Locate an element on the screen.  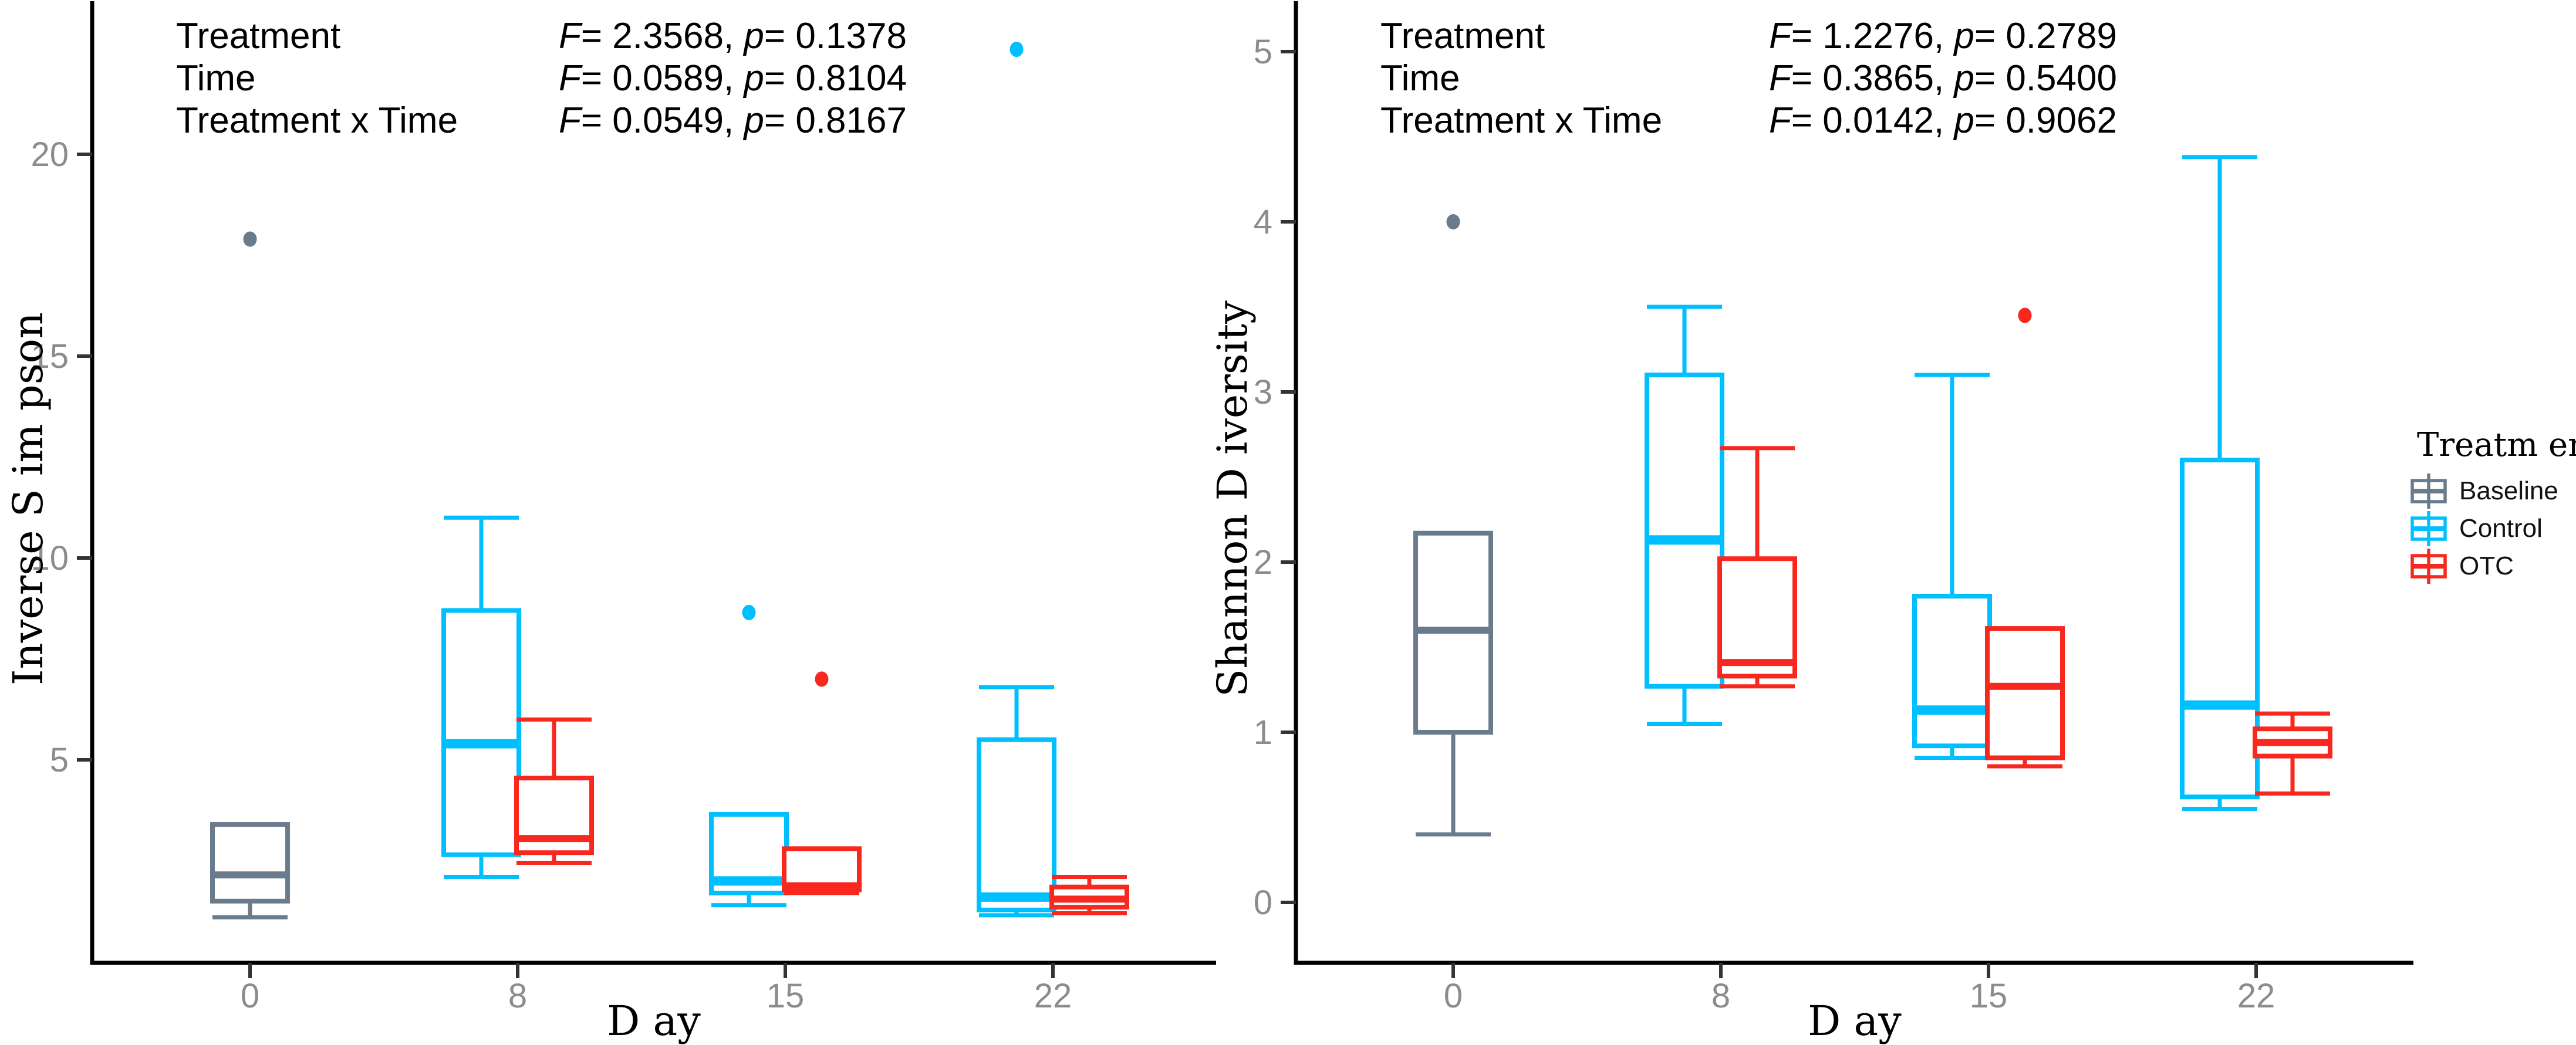
f-value: = 1.2276, is located at coordinates (1872, 36).